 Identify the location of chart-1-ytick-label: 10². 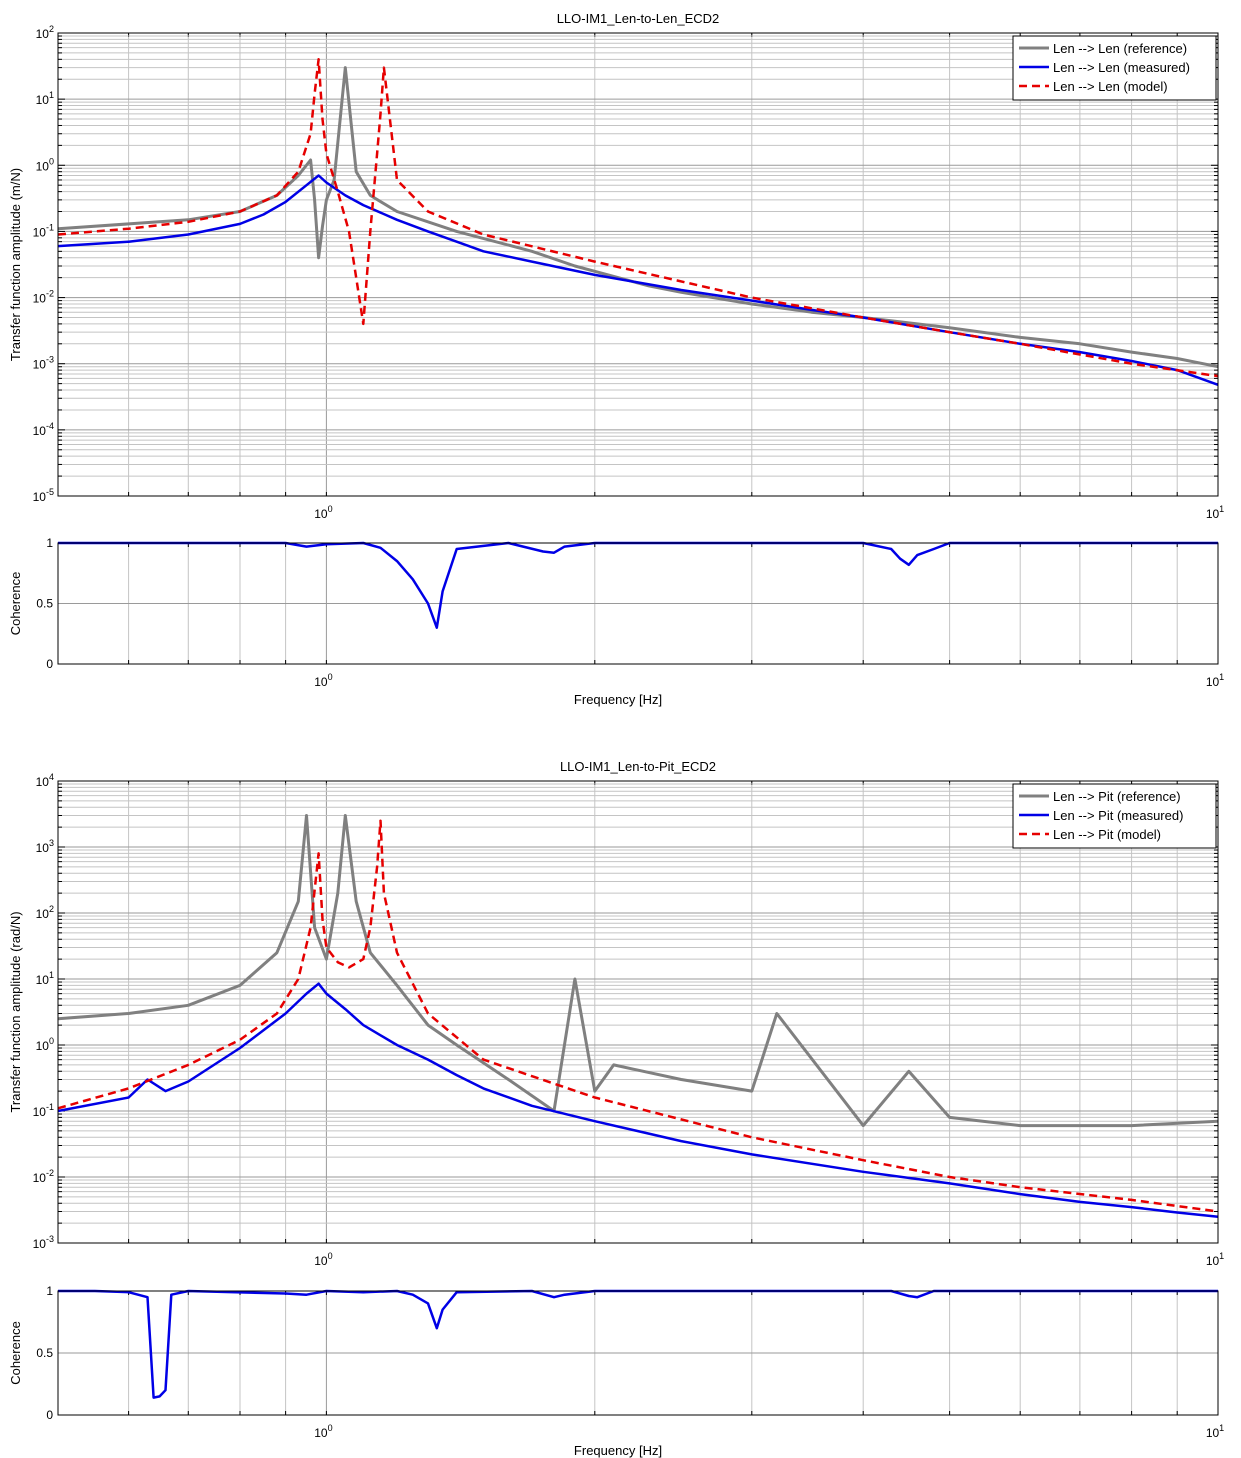
(45, 32).